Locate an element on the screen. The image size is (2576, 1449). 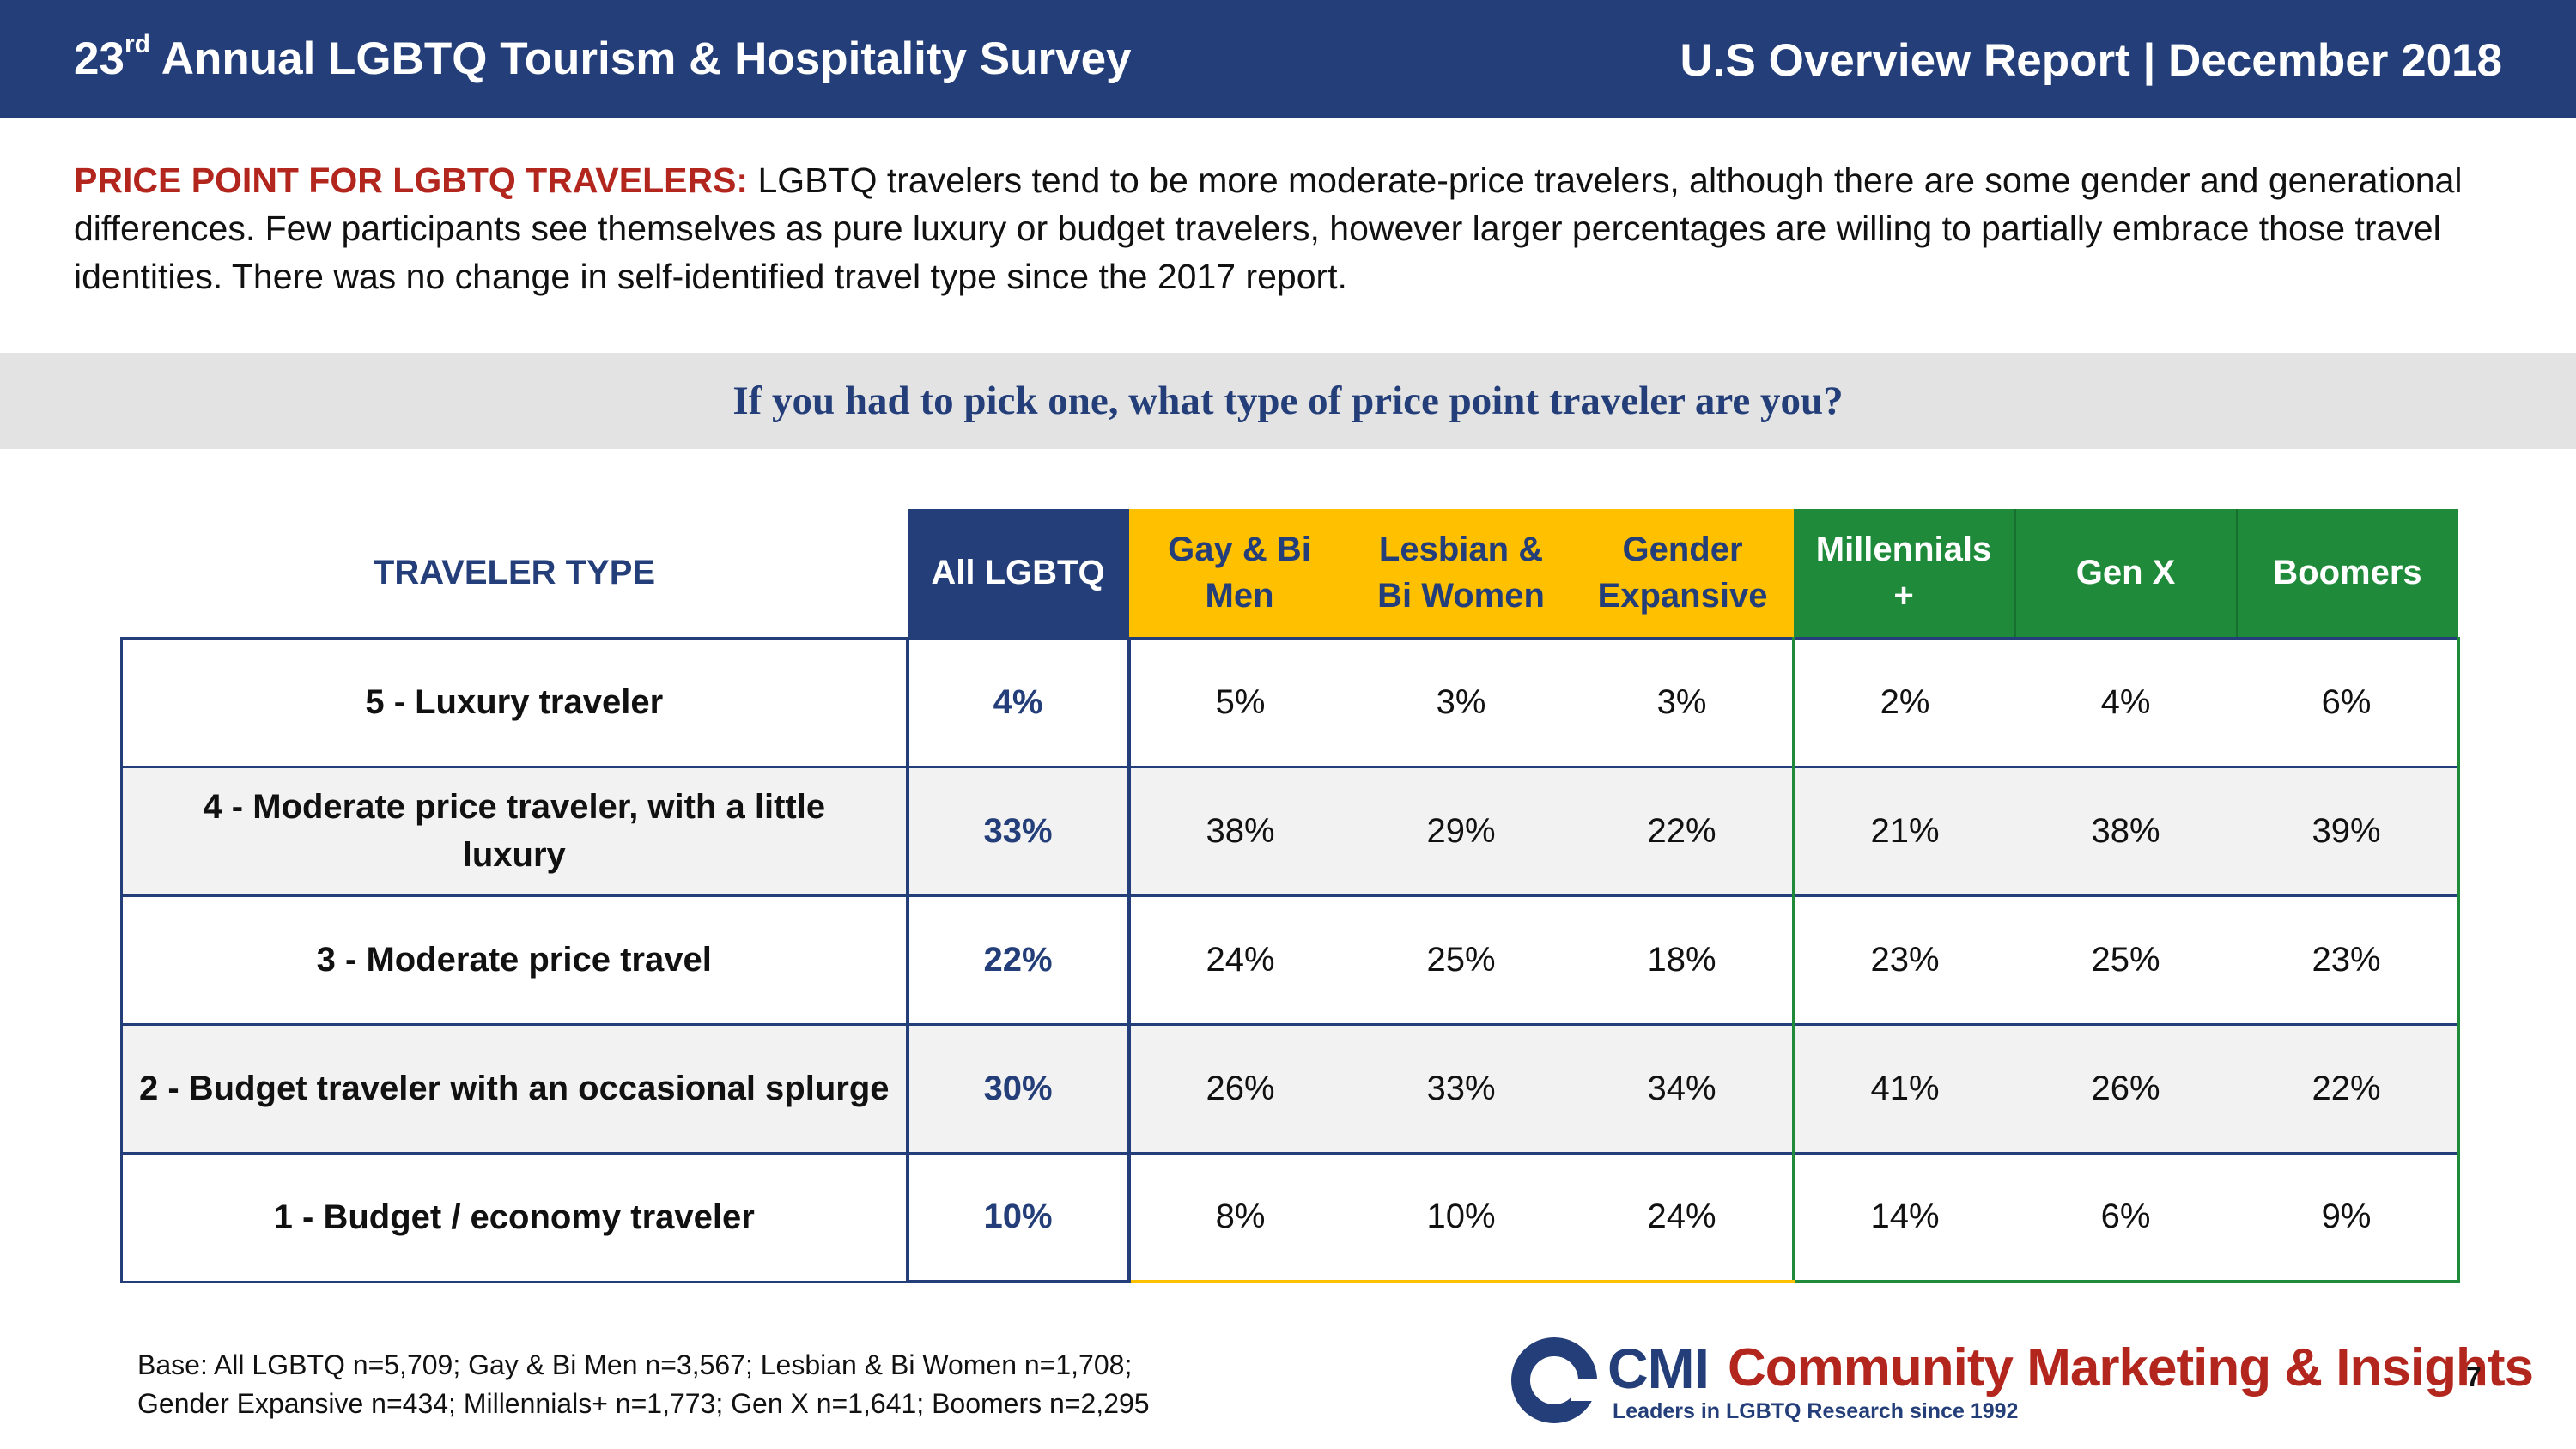
header-line: Gender is located at coordinates (1682, 549).